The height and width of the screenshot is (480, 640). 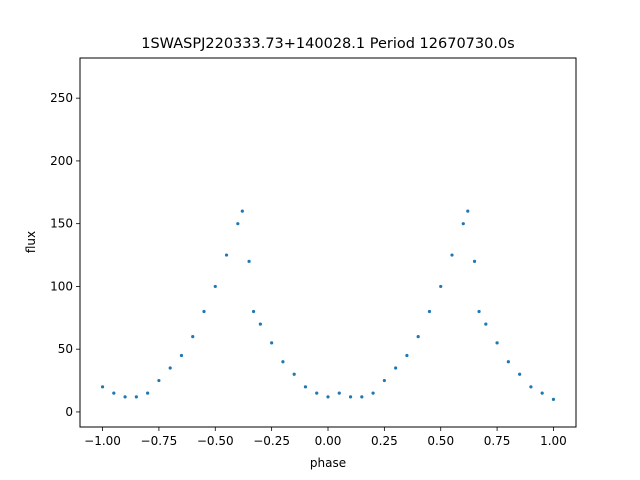 What do you see at coordinates (440, 441) in the screenshot?
I see `x-tick-label: 0.50` at bounding box center [440, 441].